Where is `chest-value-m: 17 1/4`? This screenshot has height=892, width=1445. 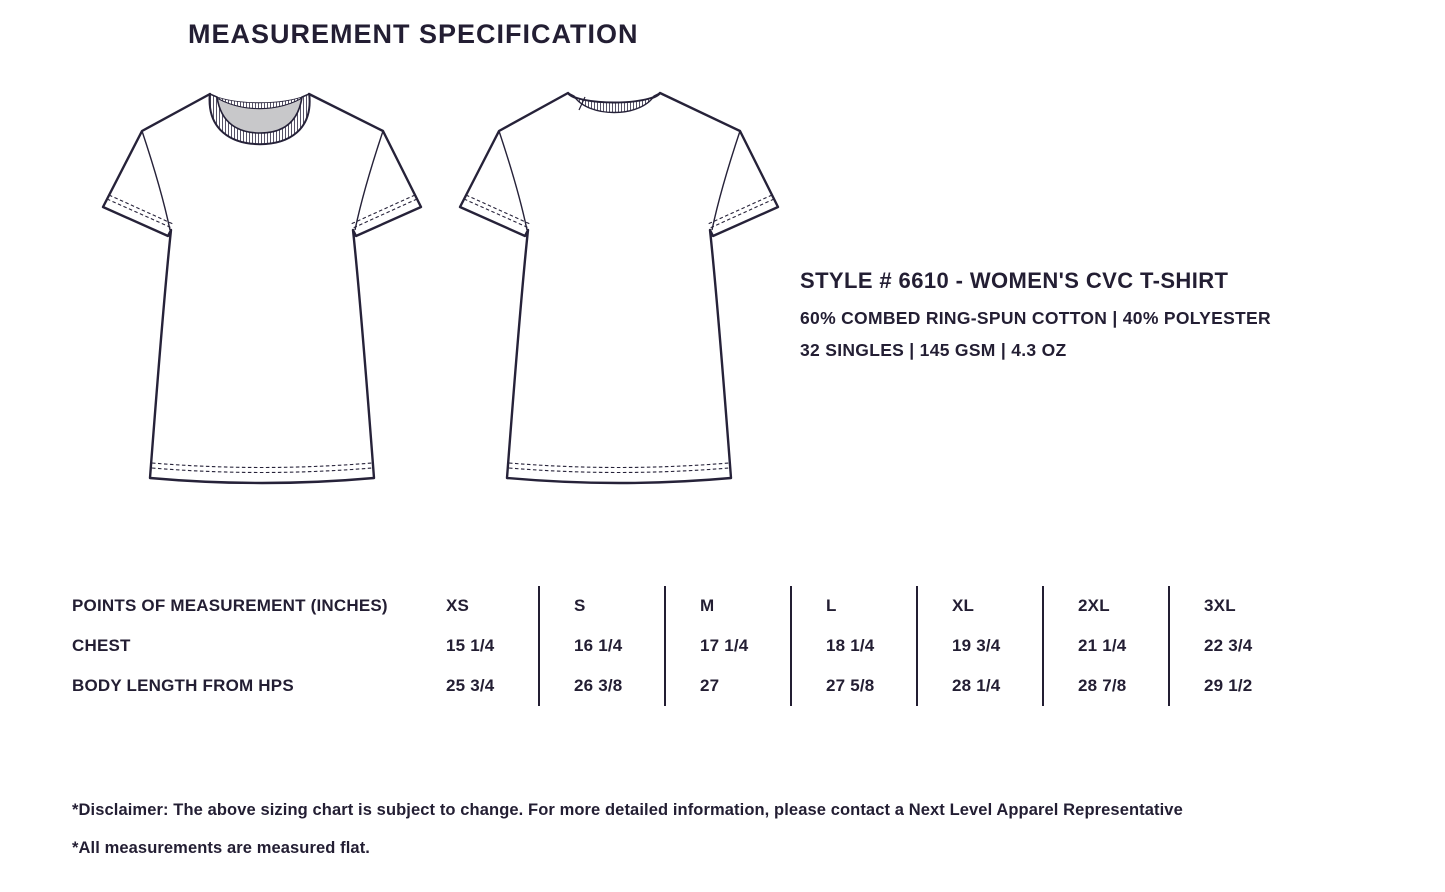 chest-value-m: 17 1/4 is located at coordinates (727, 646).